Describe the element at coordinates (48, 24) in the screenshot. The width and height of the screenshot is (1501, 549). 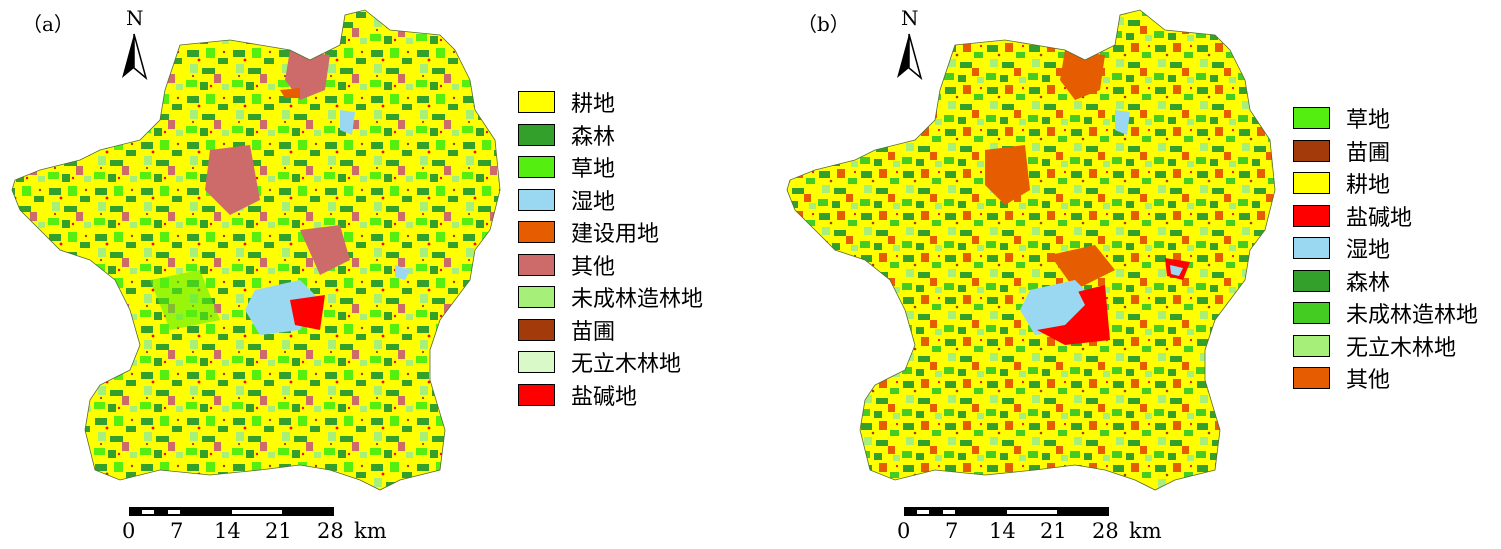
I see `panel-label: （a）` at that location.